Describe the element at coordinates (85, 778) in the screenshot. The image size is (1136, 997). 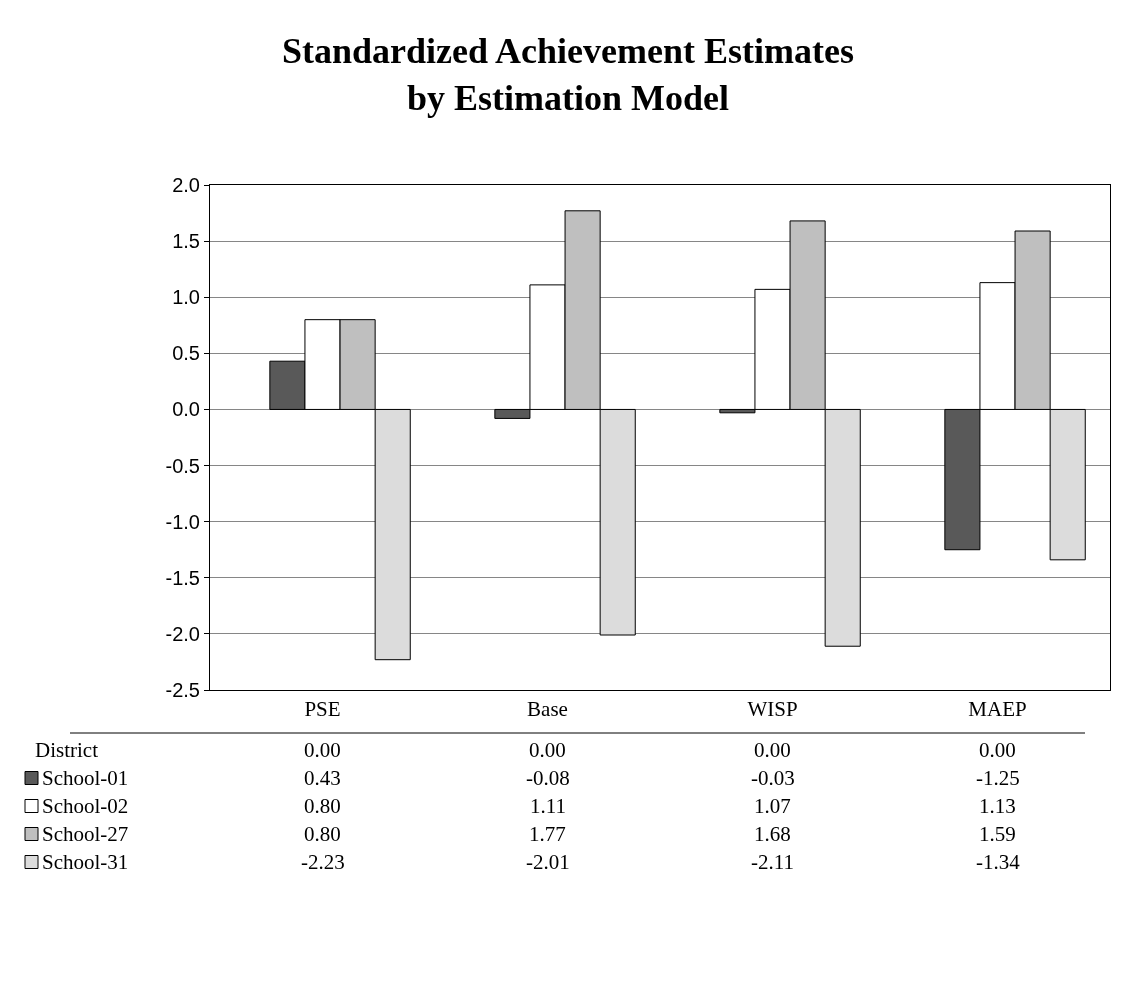
I see `legend-label: School-01` at that location.